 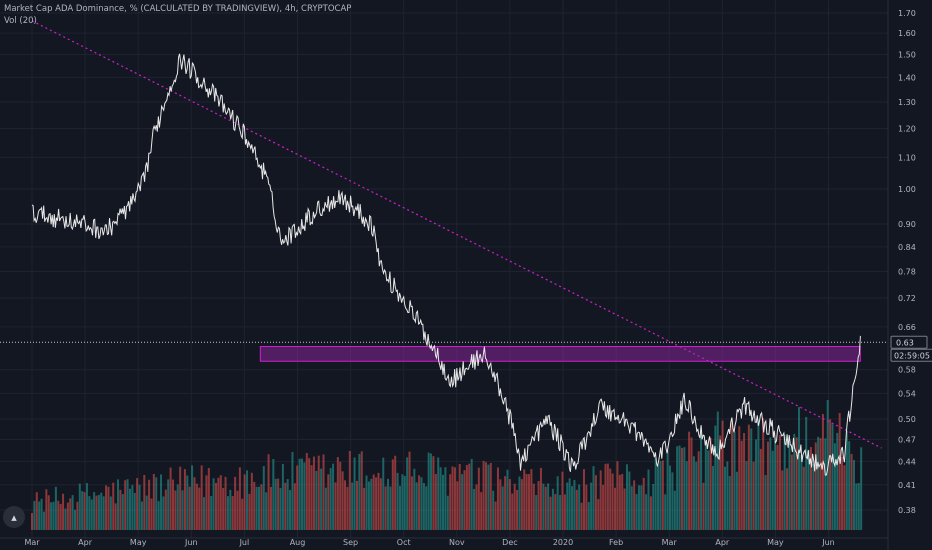 I want to click on countdown-tag, so click(x=911, y=355).